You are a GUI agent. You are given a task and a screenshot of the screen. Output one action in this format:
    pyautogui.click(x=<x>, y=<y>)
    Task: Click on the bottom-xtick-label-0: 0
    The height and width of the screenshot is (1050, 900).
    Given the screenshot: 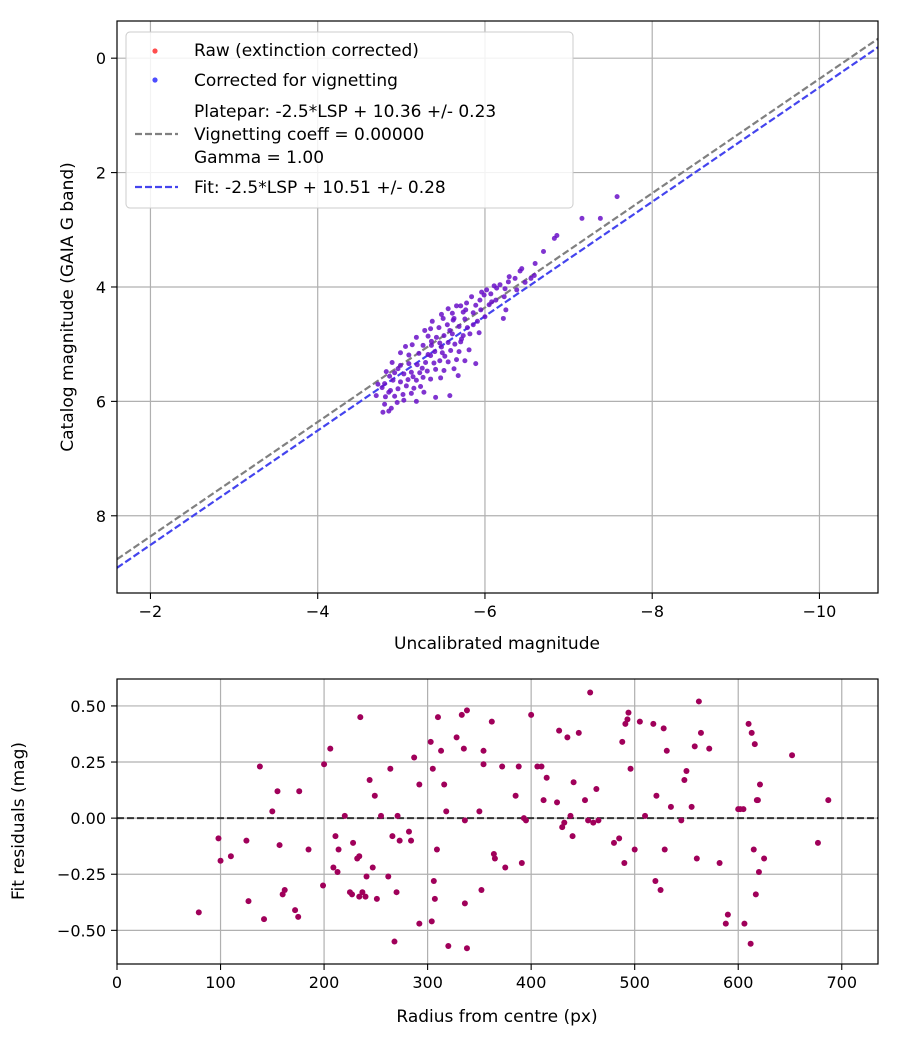 What is the action you would take?
    pyautogui.click(x=117, y=982)
    